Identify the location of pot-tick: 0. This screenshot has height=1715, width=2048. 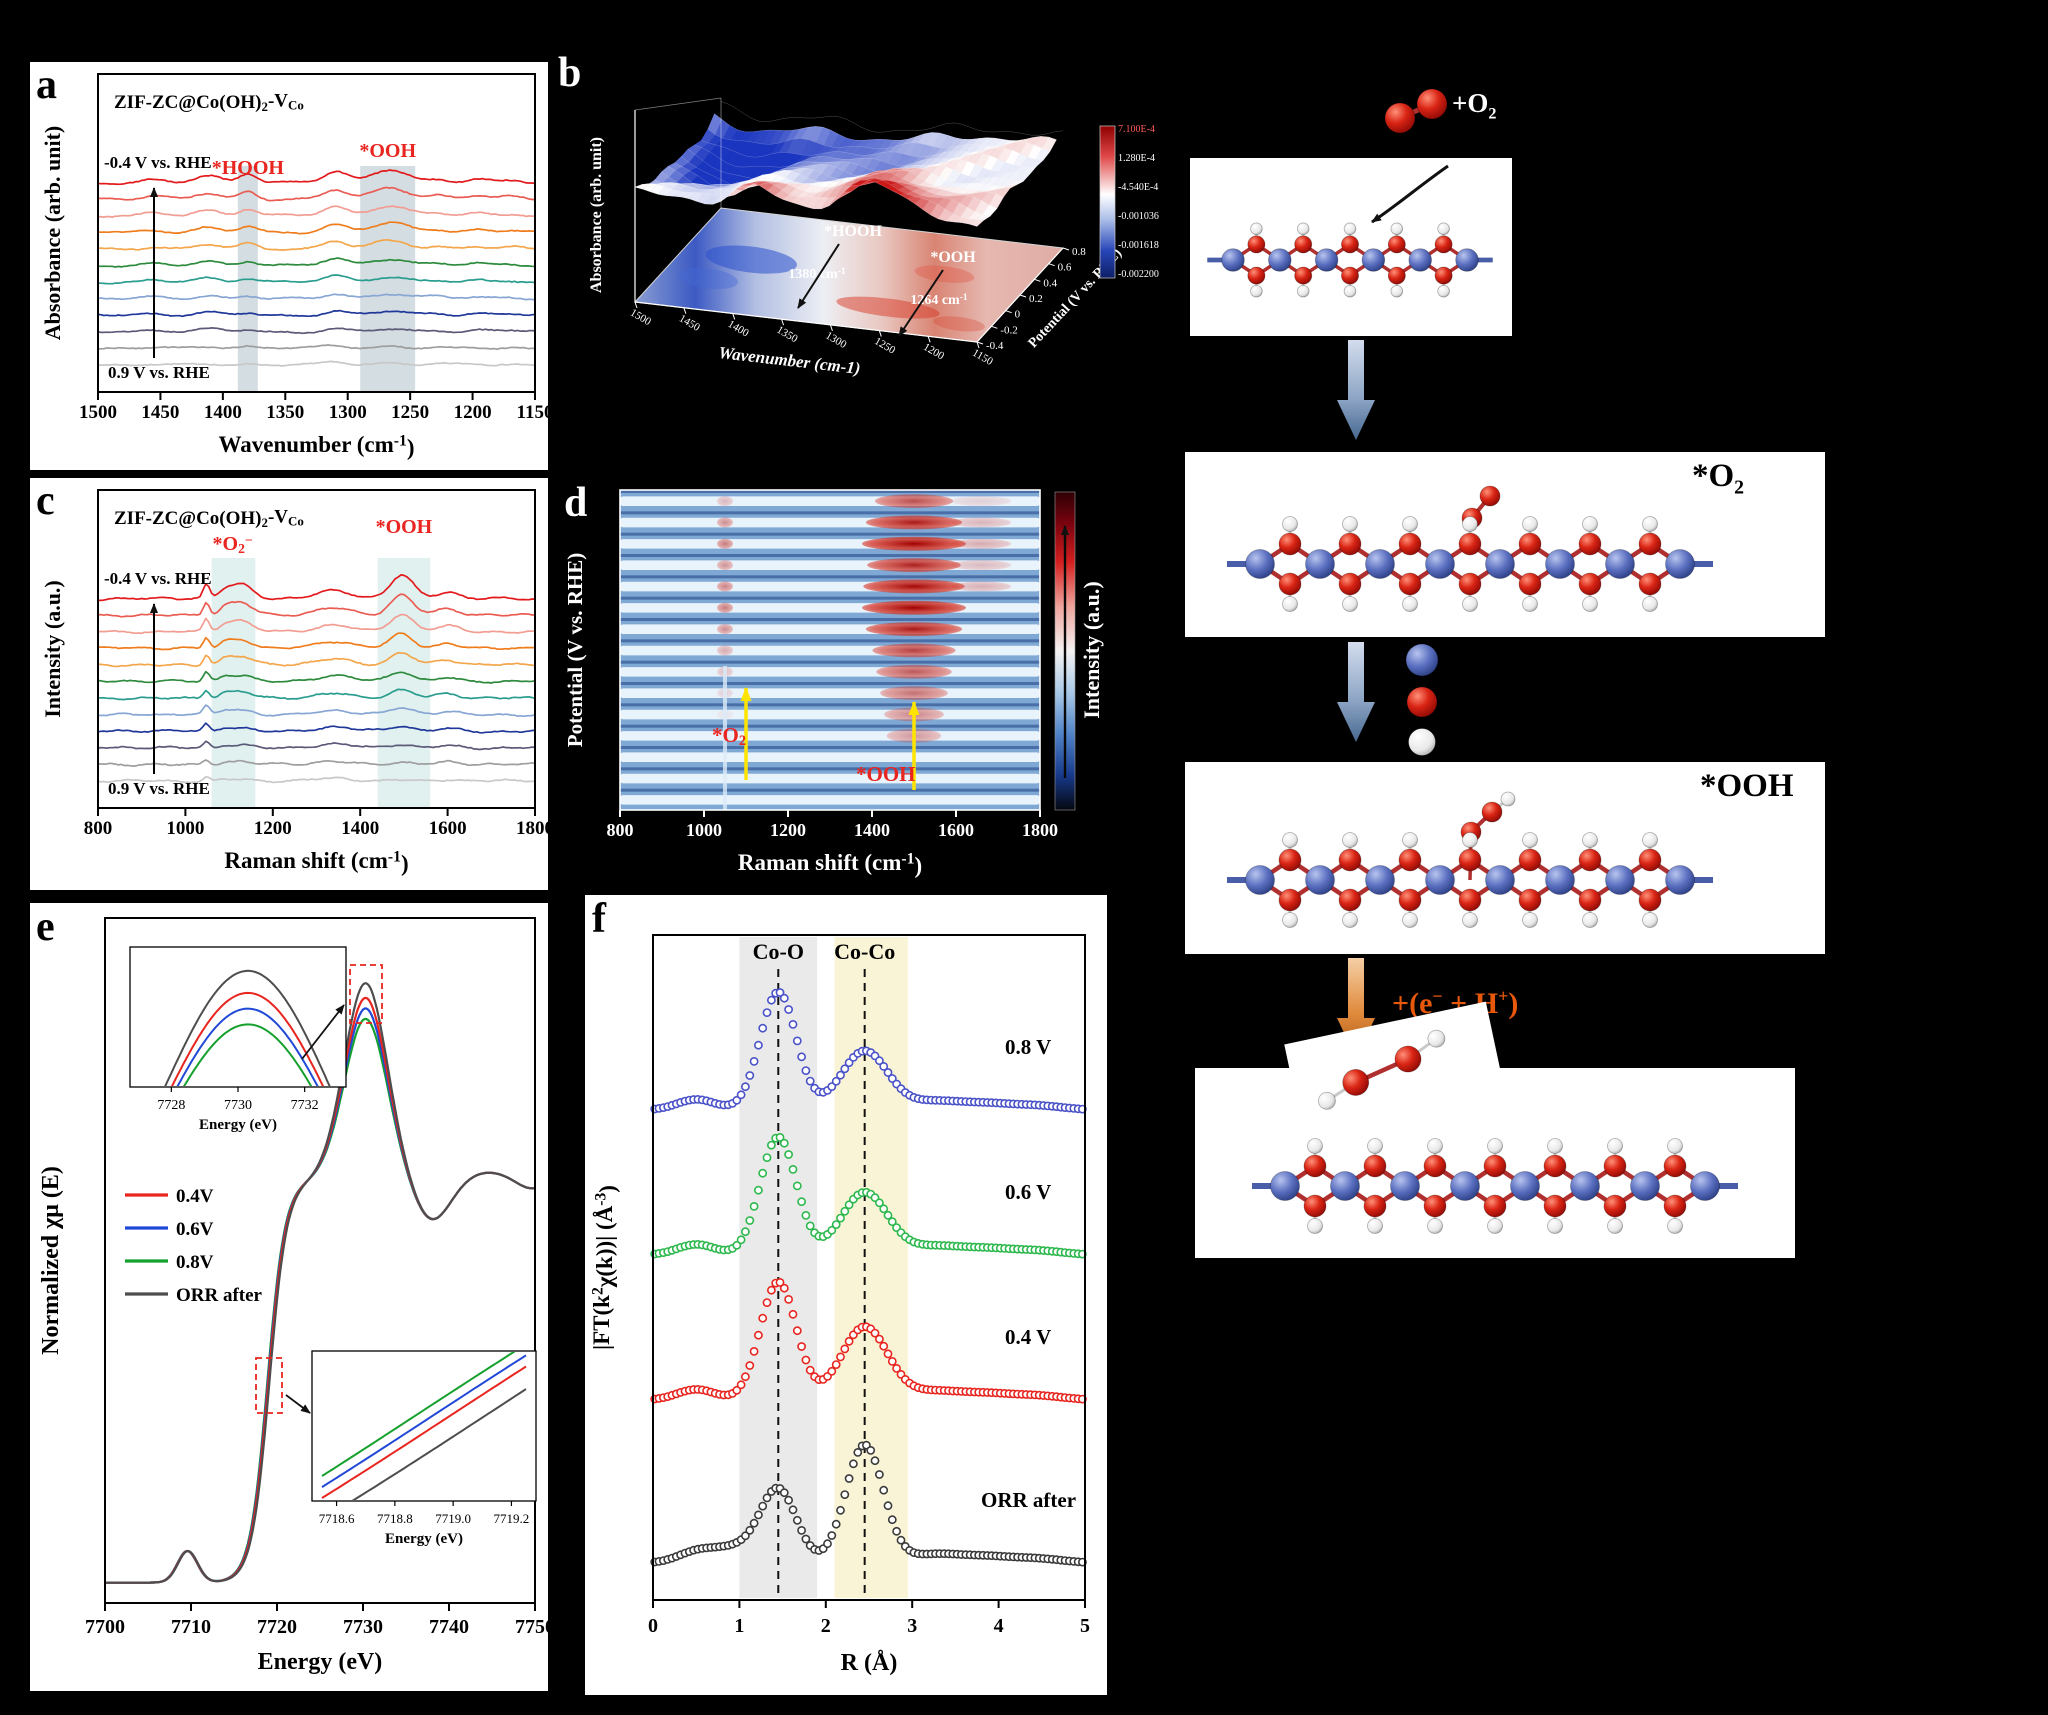
(1018, 315).